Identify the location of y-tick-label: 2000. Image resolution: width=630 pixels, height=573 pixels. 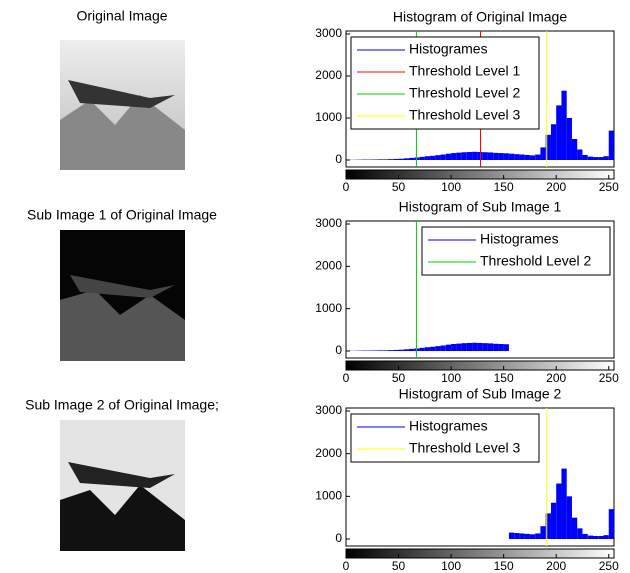
(328, 266).